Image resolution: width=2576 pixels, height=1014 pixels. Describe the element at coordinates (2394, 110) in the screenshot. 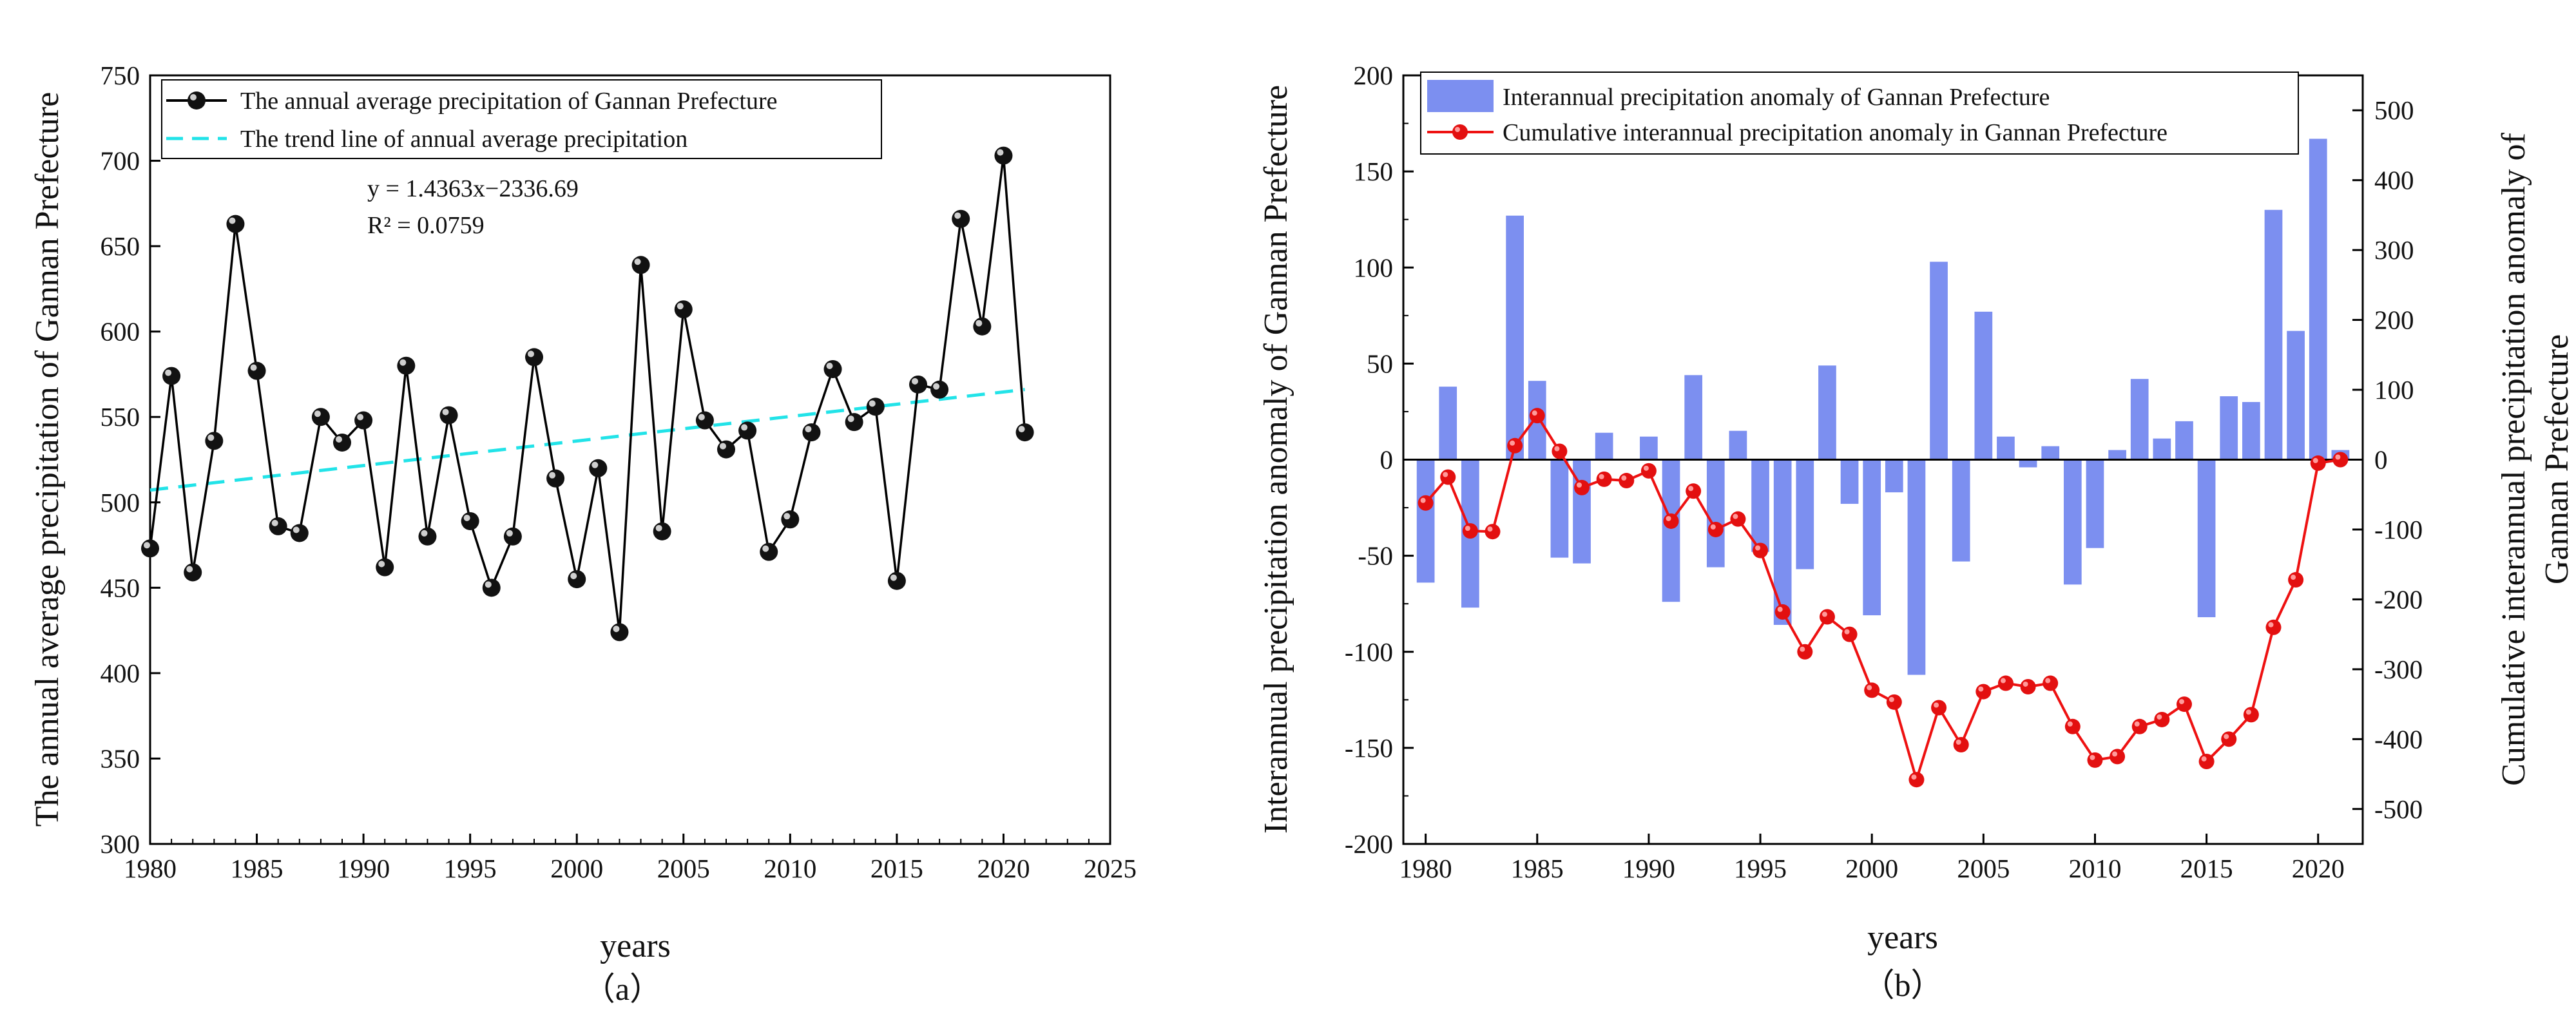

I see `y-right-tick-label: 500` at that location.